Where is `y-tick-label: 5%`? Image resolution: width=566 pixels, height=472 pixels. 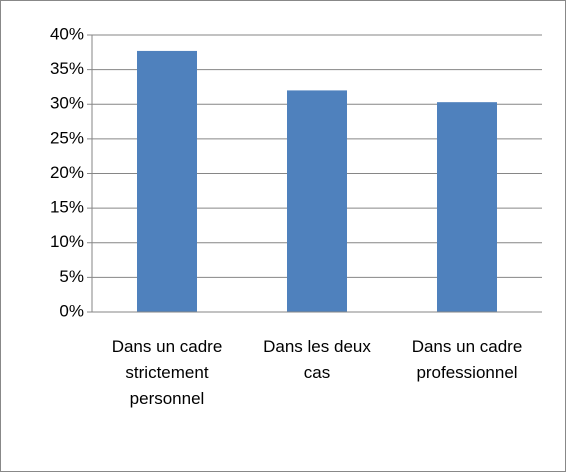
y-tick-label: 5% is located at coordinates (71, 276).